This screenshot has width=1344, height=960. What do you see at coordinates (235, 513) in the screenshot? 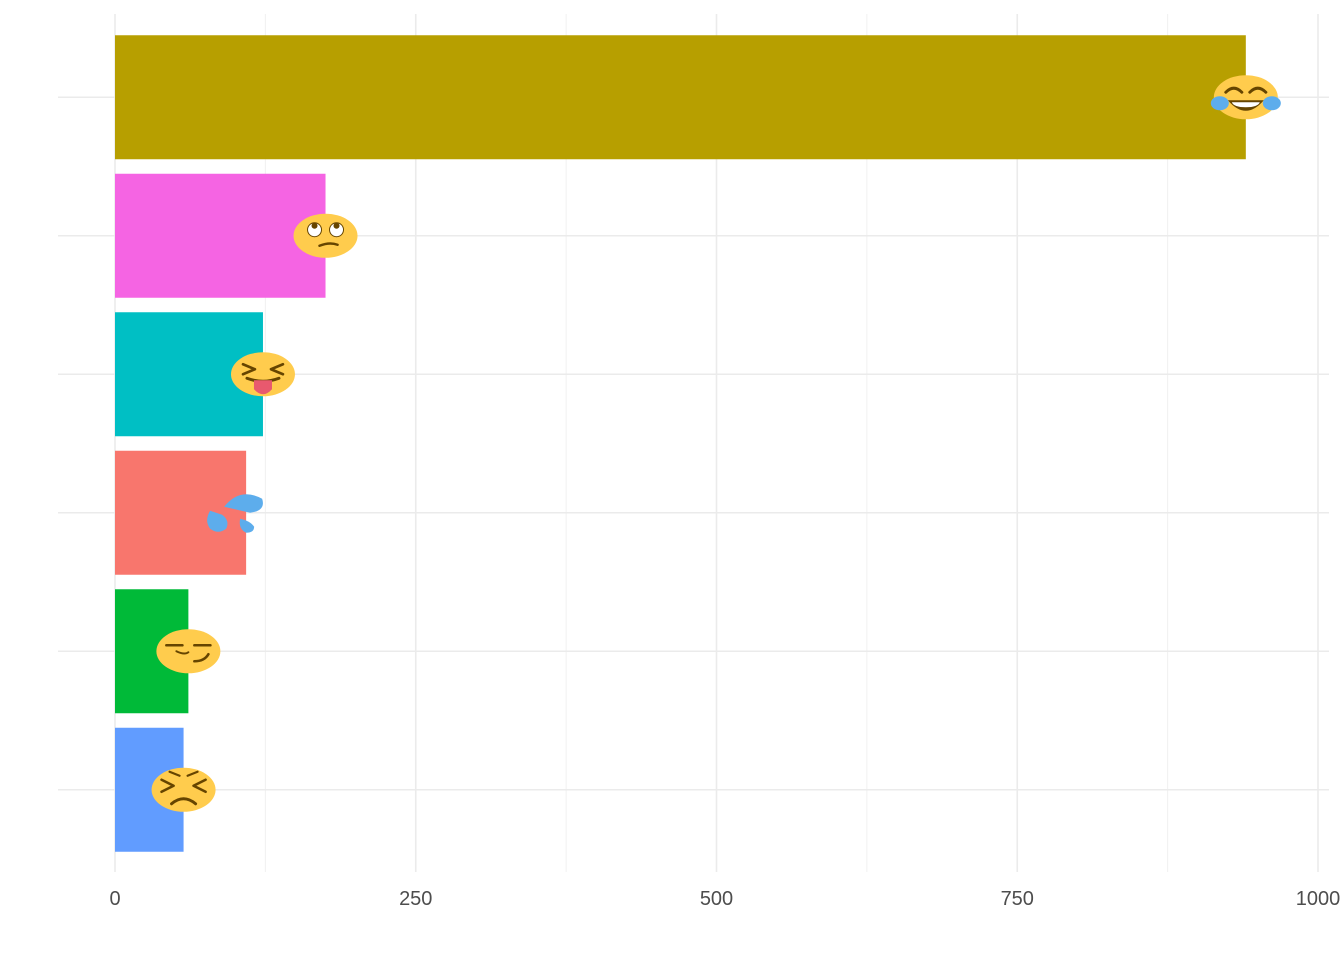
I see `sweat-droplets-icon` at bounding box center [235, 513].